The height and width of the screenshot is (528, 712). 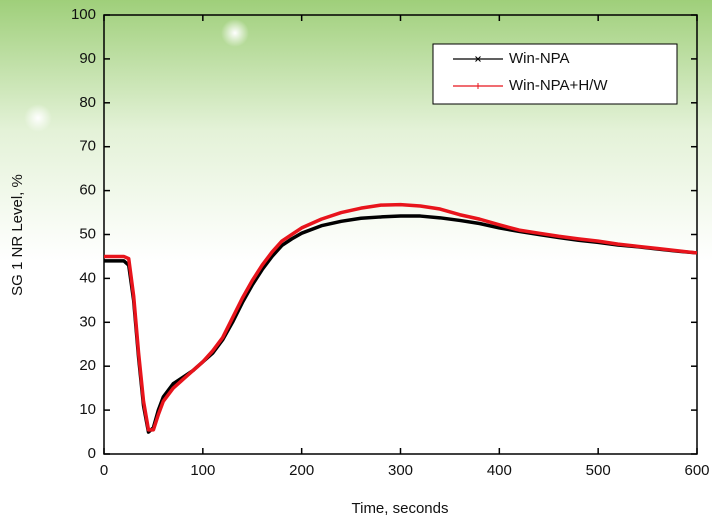 What do you see at coordinates (92, 453) in the screenshot?
I see `y-tick-label: 0` at bounding box center [92, 453].